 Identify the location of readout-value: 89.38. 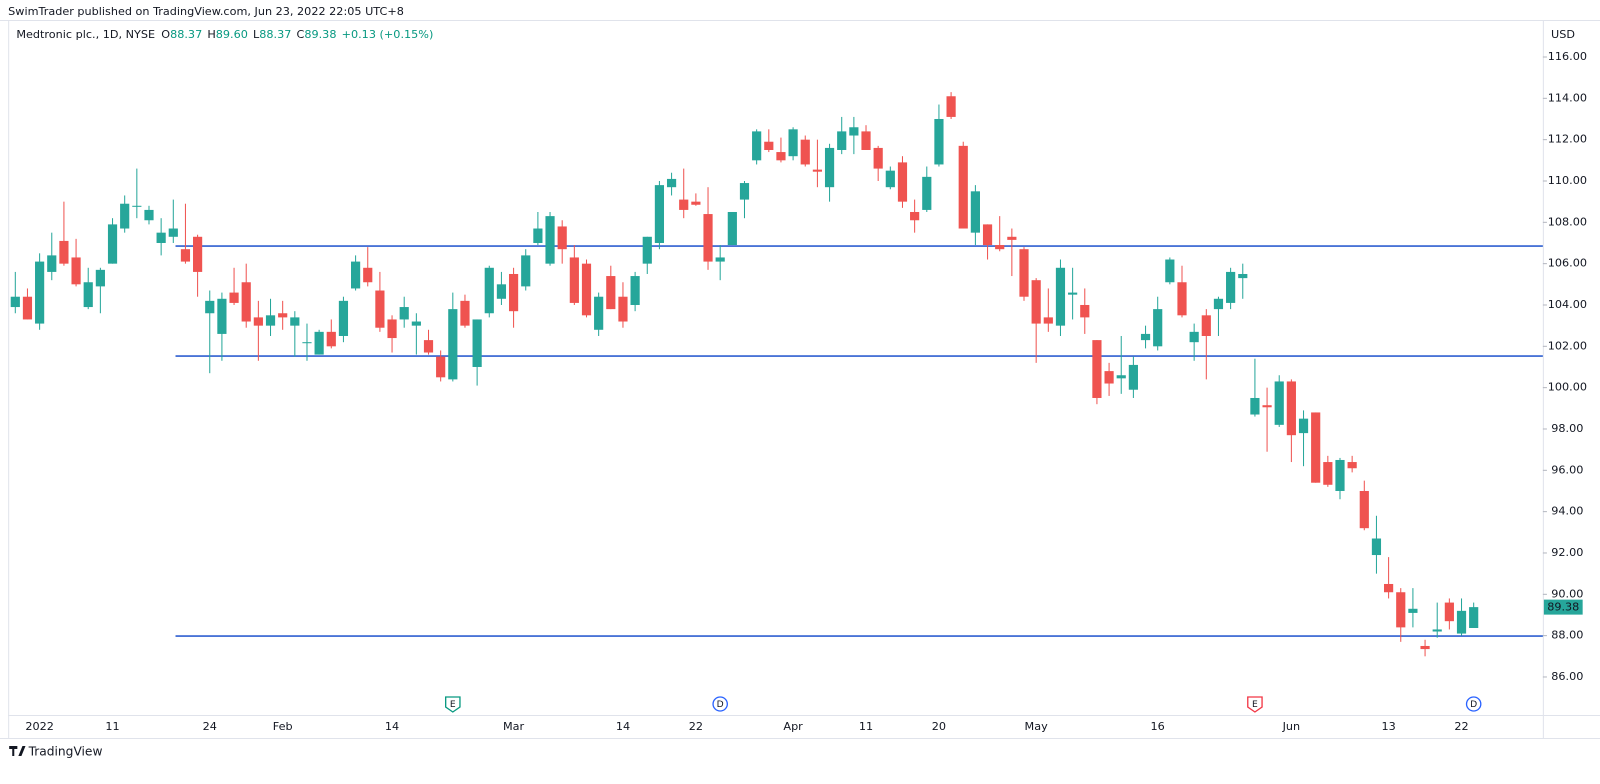
(320, 34).